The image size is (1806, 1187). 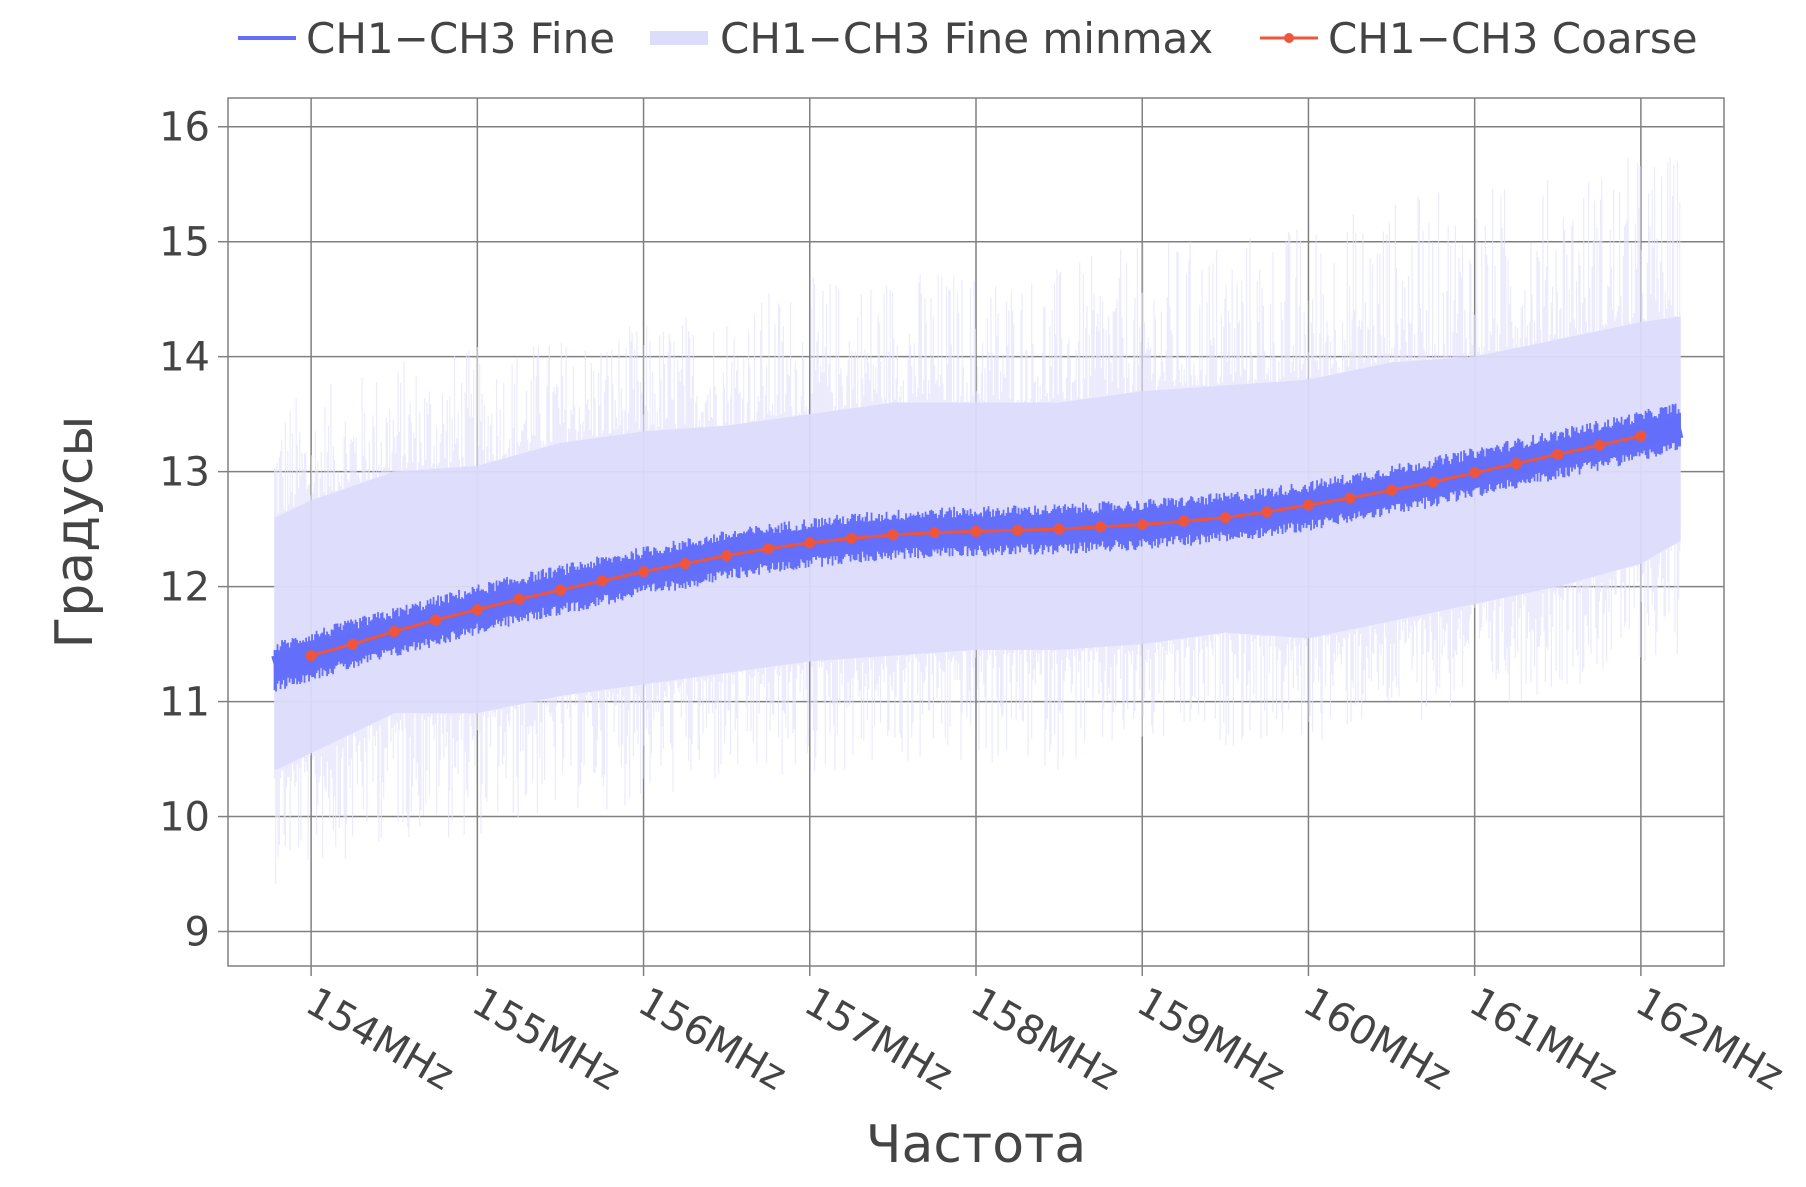 I want to click on y-axis: 9 10 11 12 13 14 15 16, so click(x=193, y=530).